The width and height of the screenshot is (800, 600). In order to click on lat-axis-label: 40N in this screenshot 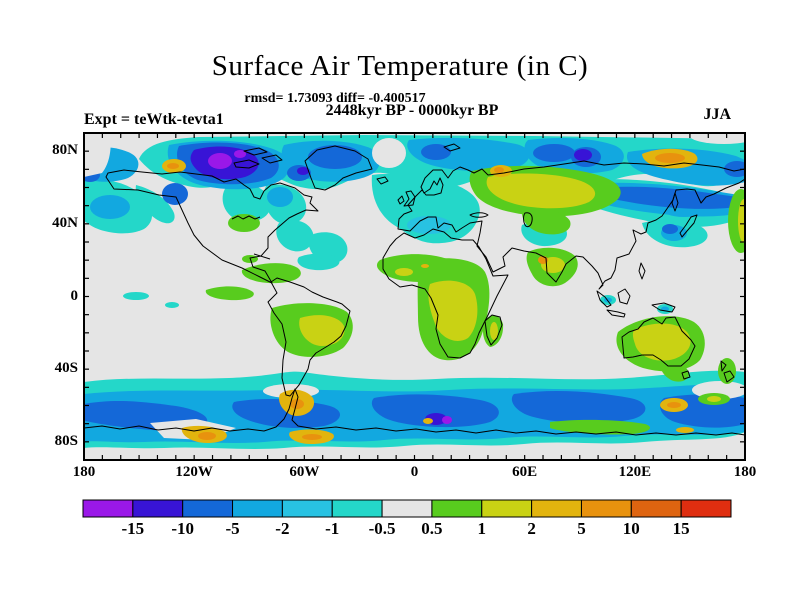, I will do `click(65, 222)`.